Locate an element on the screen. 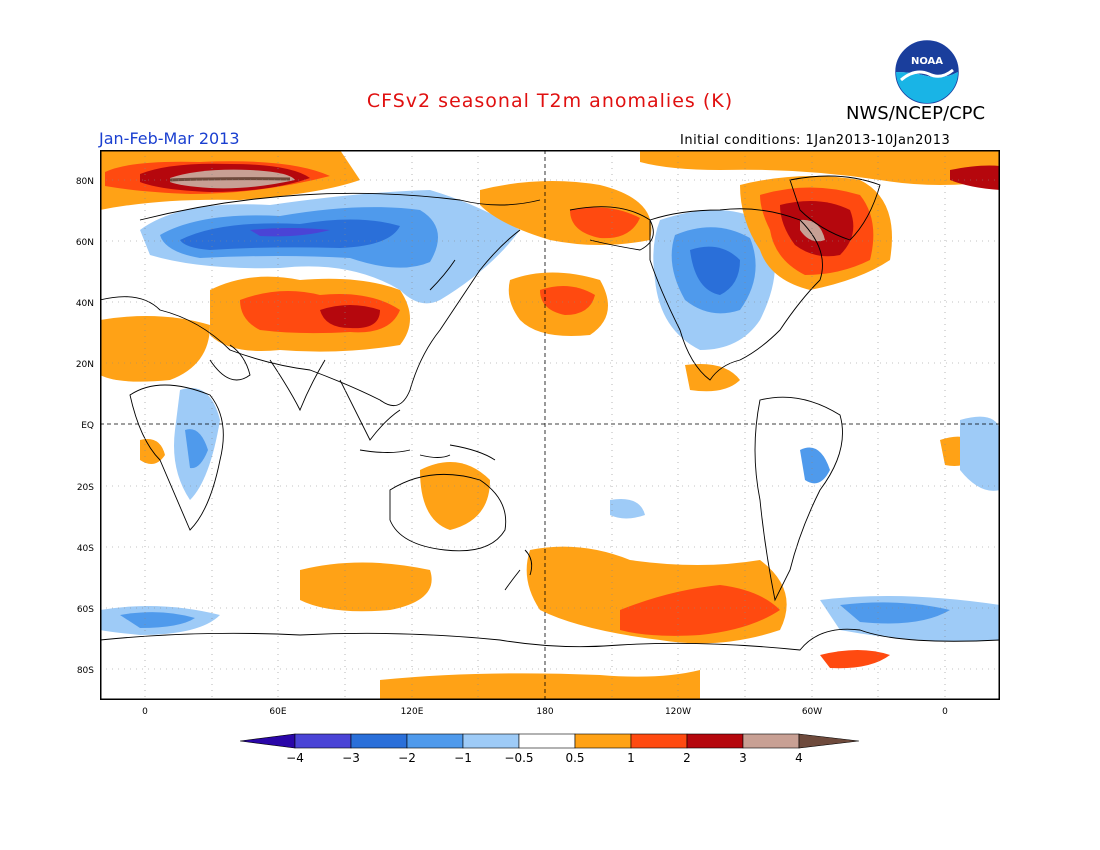 This screenshot has width=1100, height=850. legend-tick: 2 is located at coordinates (687, 758).